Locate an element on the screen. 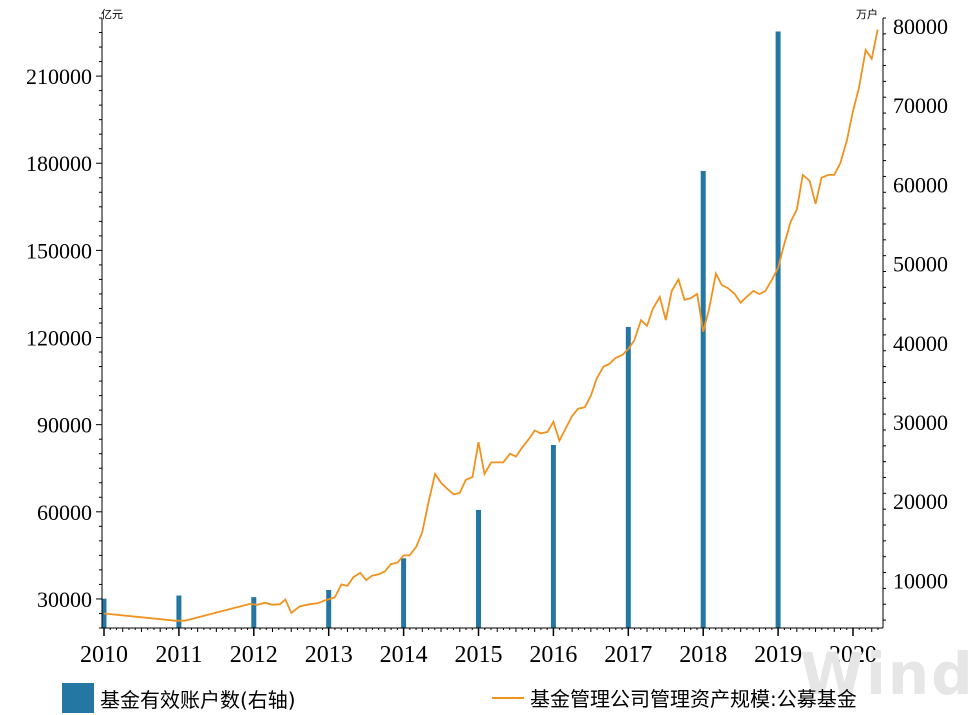  left-axis-tick-label: 180000 is located at coordinates (59, 163).